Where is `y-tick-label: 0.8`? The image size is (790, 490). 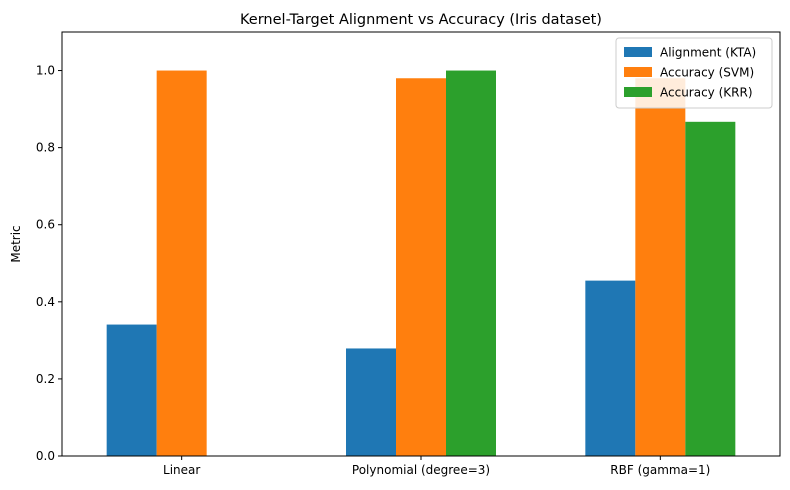 y-tick-label: 0.8 is located at coordinates (45, 148).